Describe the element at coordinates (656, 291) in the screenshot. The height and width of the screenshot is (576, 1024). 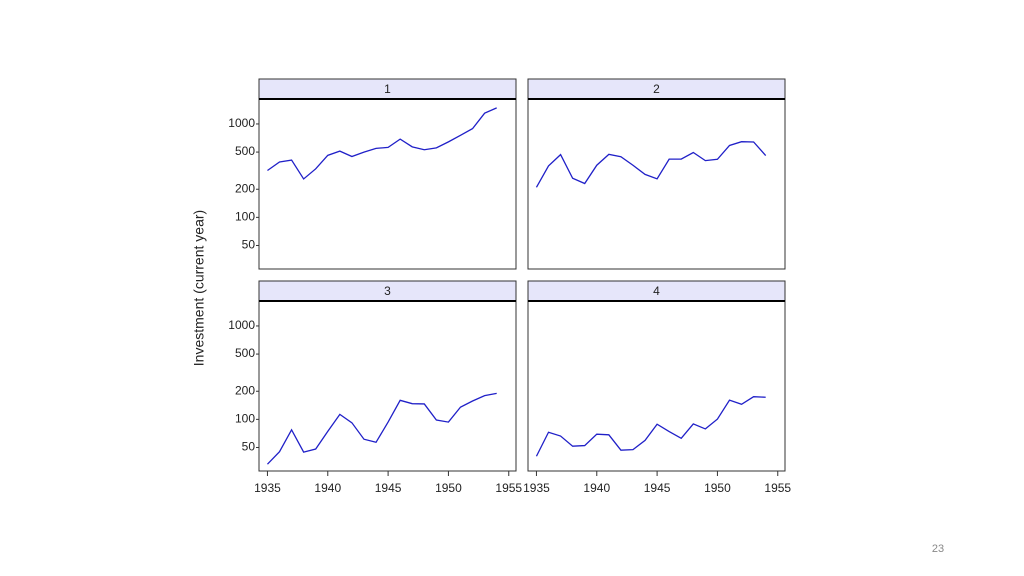
I see `panel-title: 4` at that location.